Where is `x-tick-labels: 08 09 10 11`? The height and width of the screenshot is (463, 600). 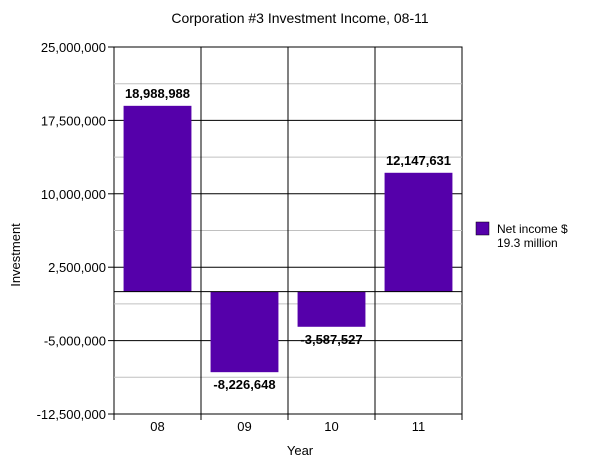
x-tick-labels: 08 09 10 11 is located at coordinates (287, 426).